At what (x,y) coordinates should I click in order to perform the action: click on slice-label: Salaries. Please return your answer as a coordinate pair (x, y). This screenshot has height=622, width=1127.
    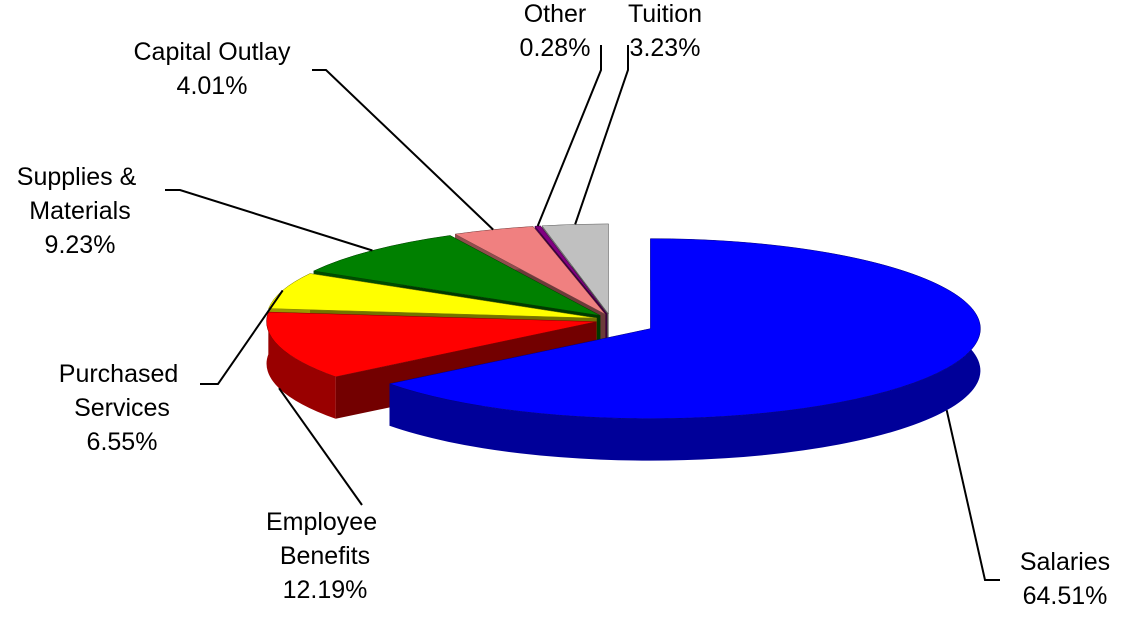
    Looking at the image, I should click on (1065, 562).